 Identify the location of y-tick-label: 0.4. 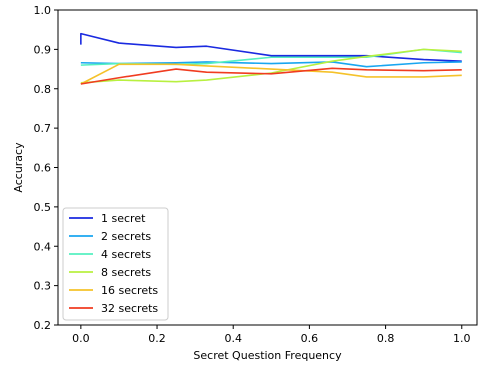
(43, 246).